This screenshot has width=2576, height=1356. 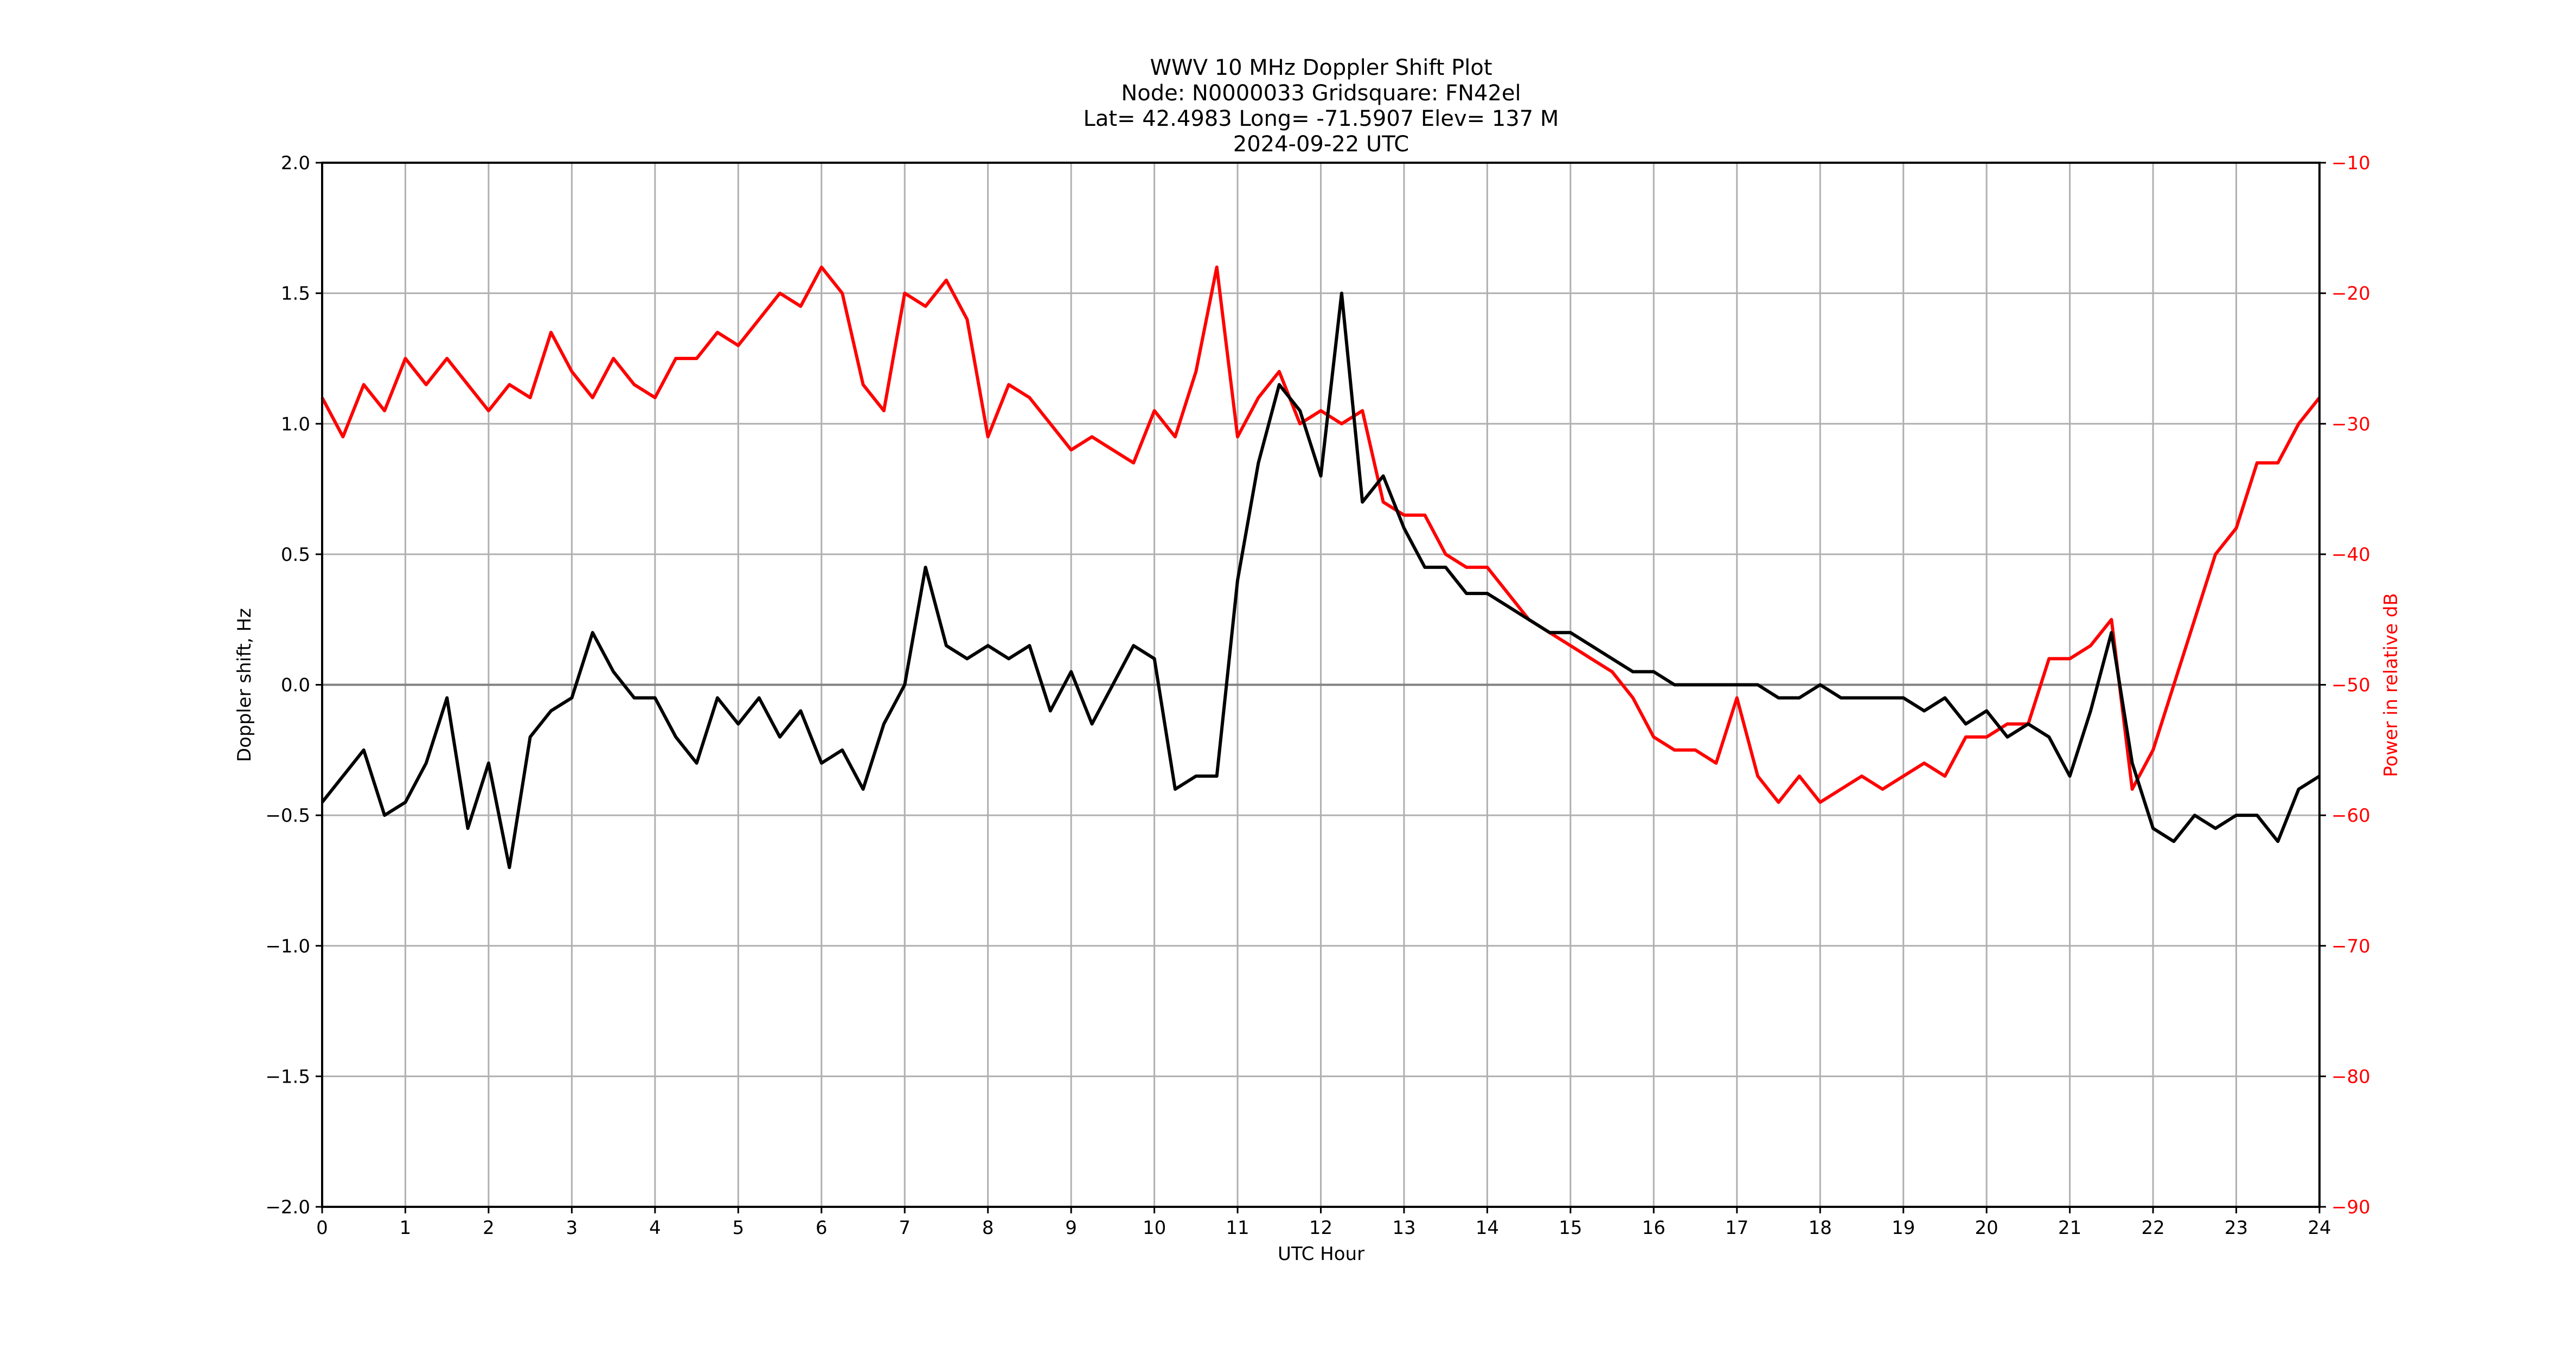 I want to click on y-axis-left-ticks: −2.0 −1.5 −1.0 −0.5 0.0 0.5 1.0 1.5 2.0, so click(x=293, y=685).